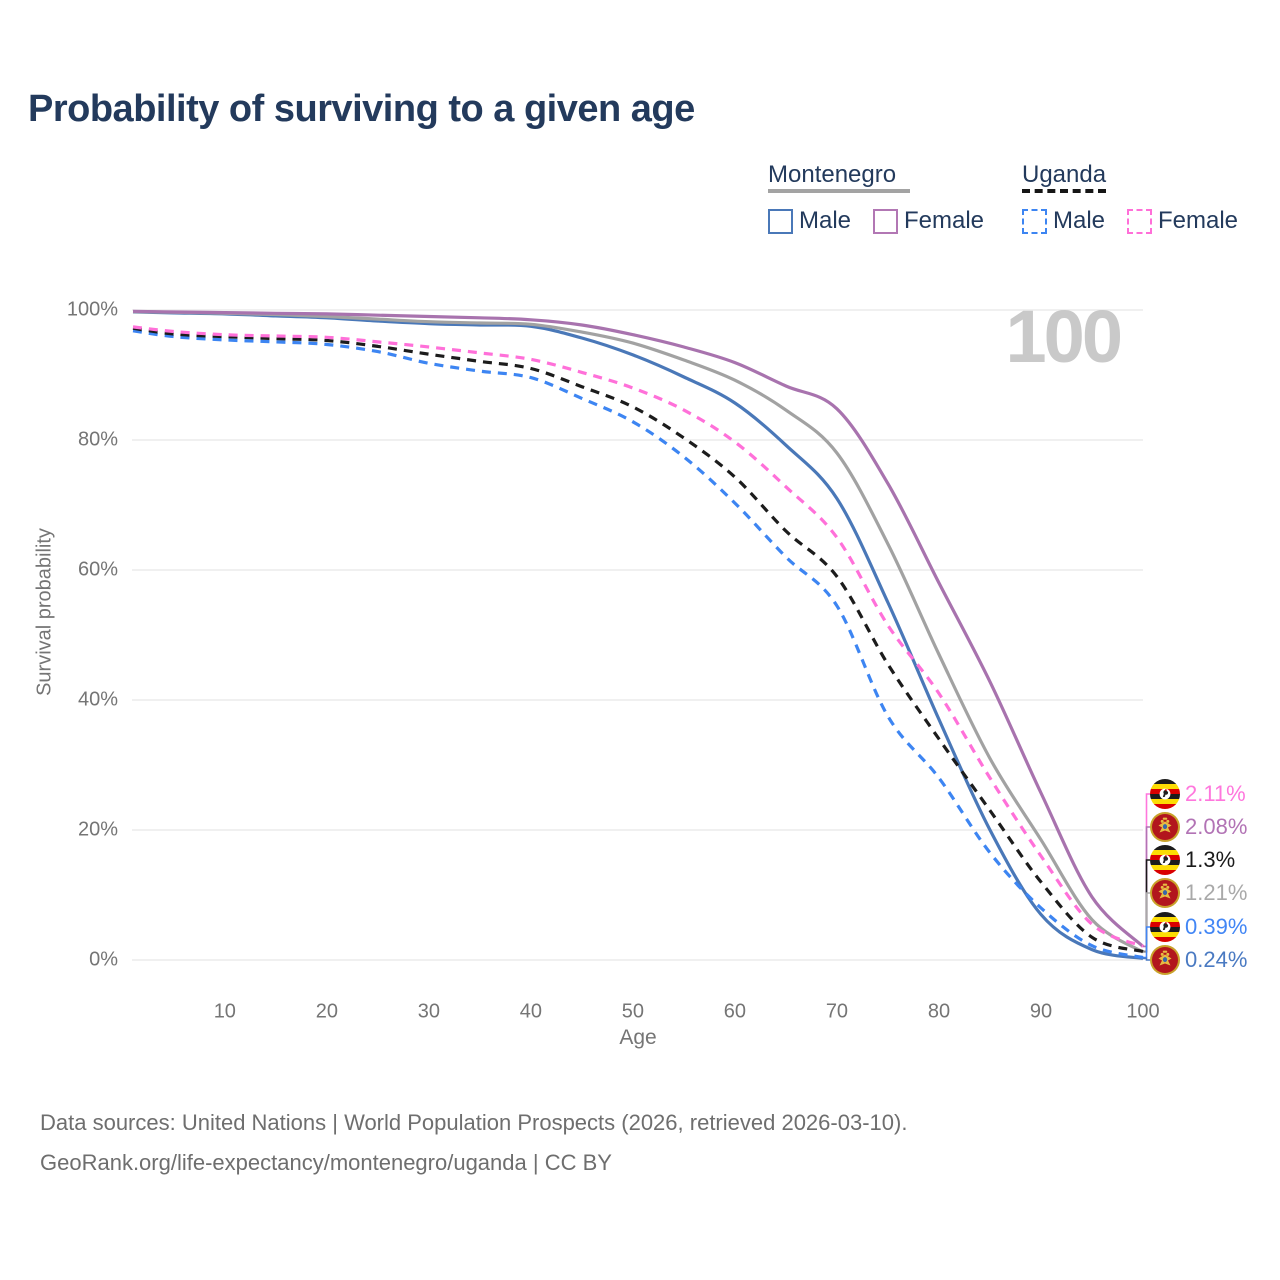 The image size is (1280, 1280). Describe the element at coordinates (885, 221) in the screenshot. I see `montenegro-female-checkbox-swatch` at that location.